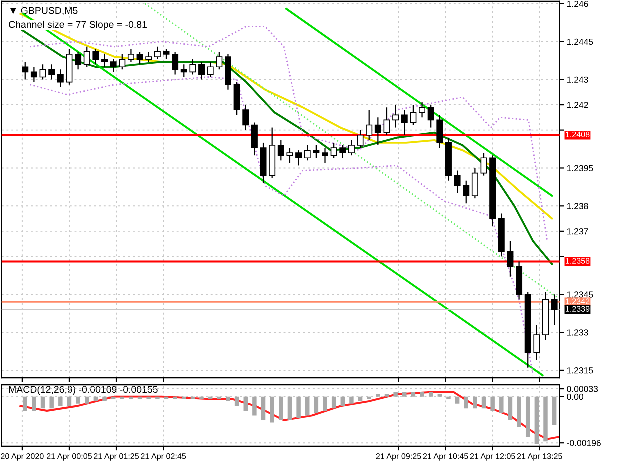 This screenshot has width=620, height=465. Describe the element at coordinates (578, 135) in the screenshot. I see `ref-line-label: 1.2408` at that location.